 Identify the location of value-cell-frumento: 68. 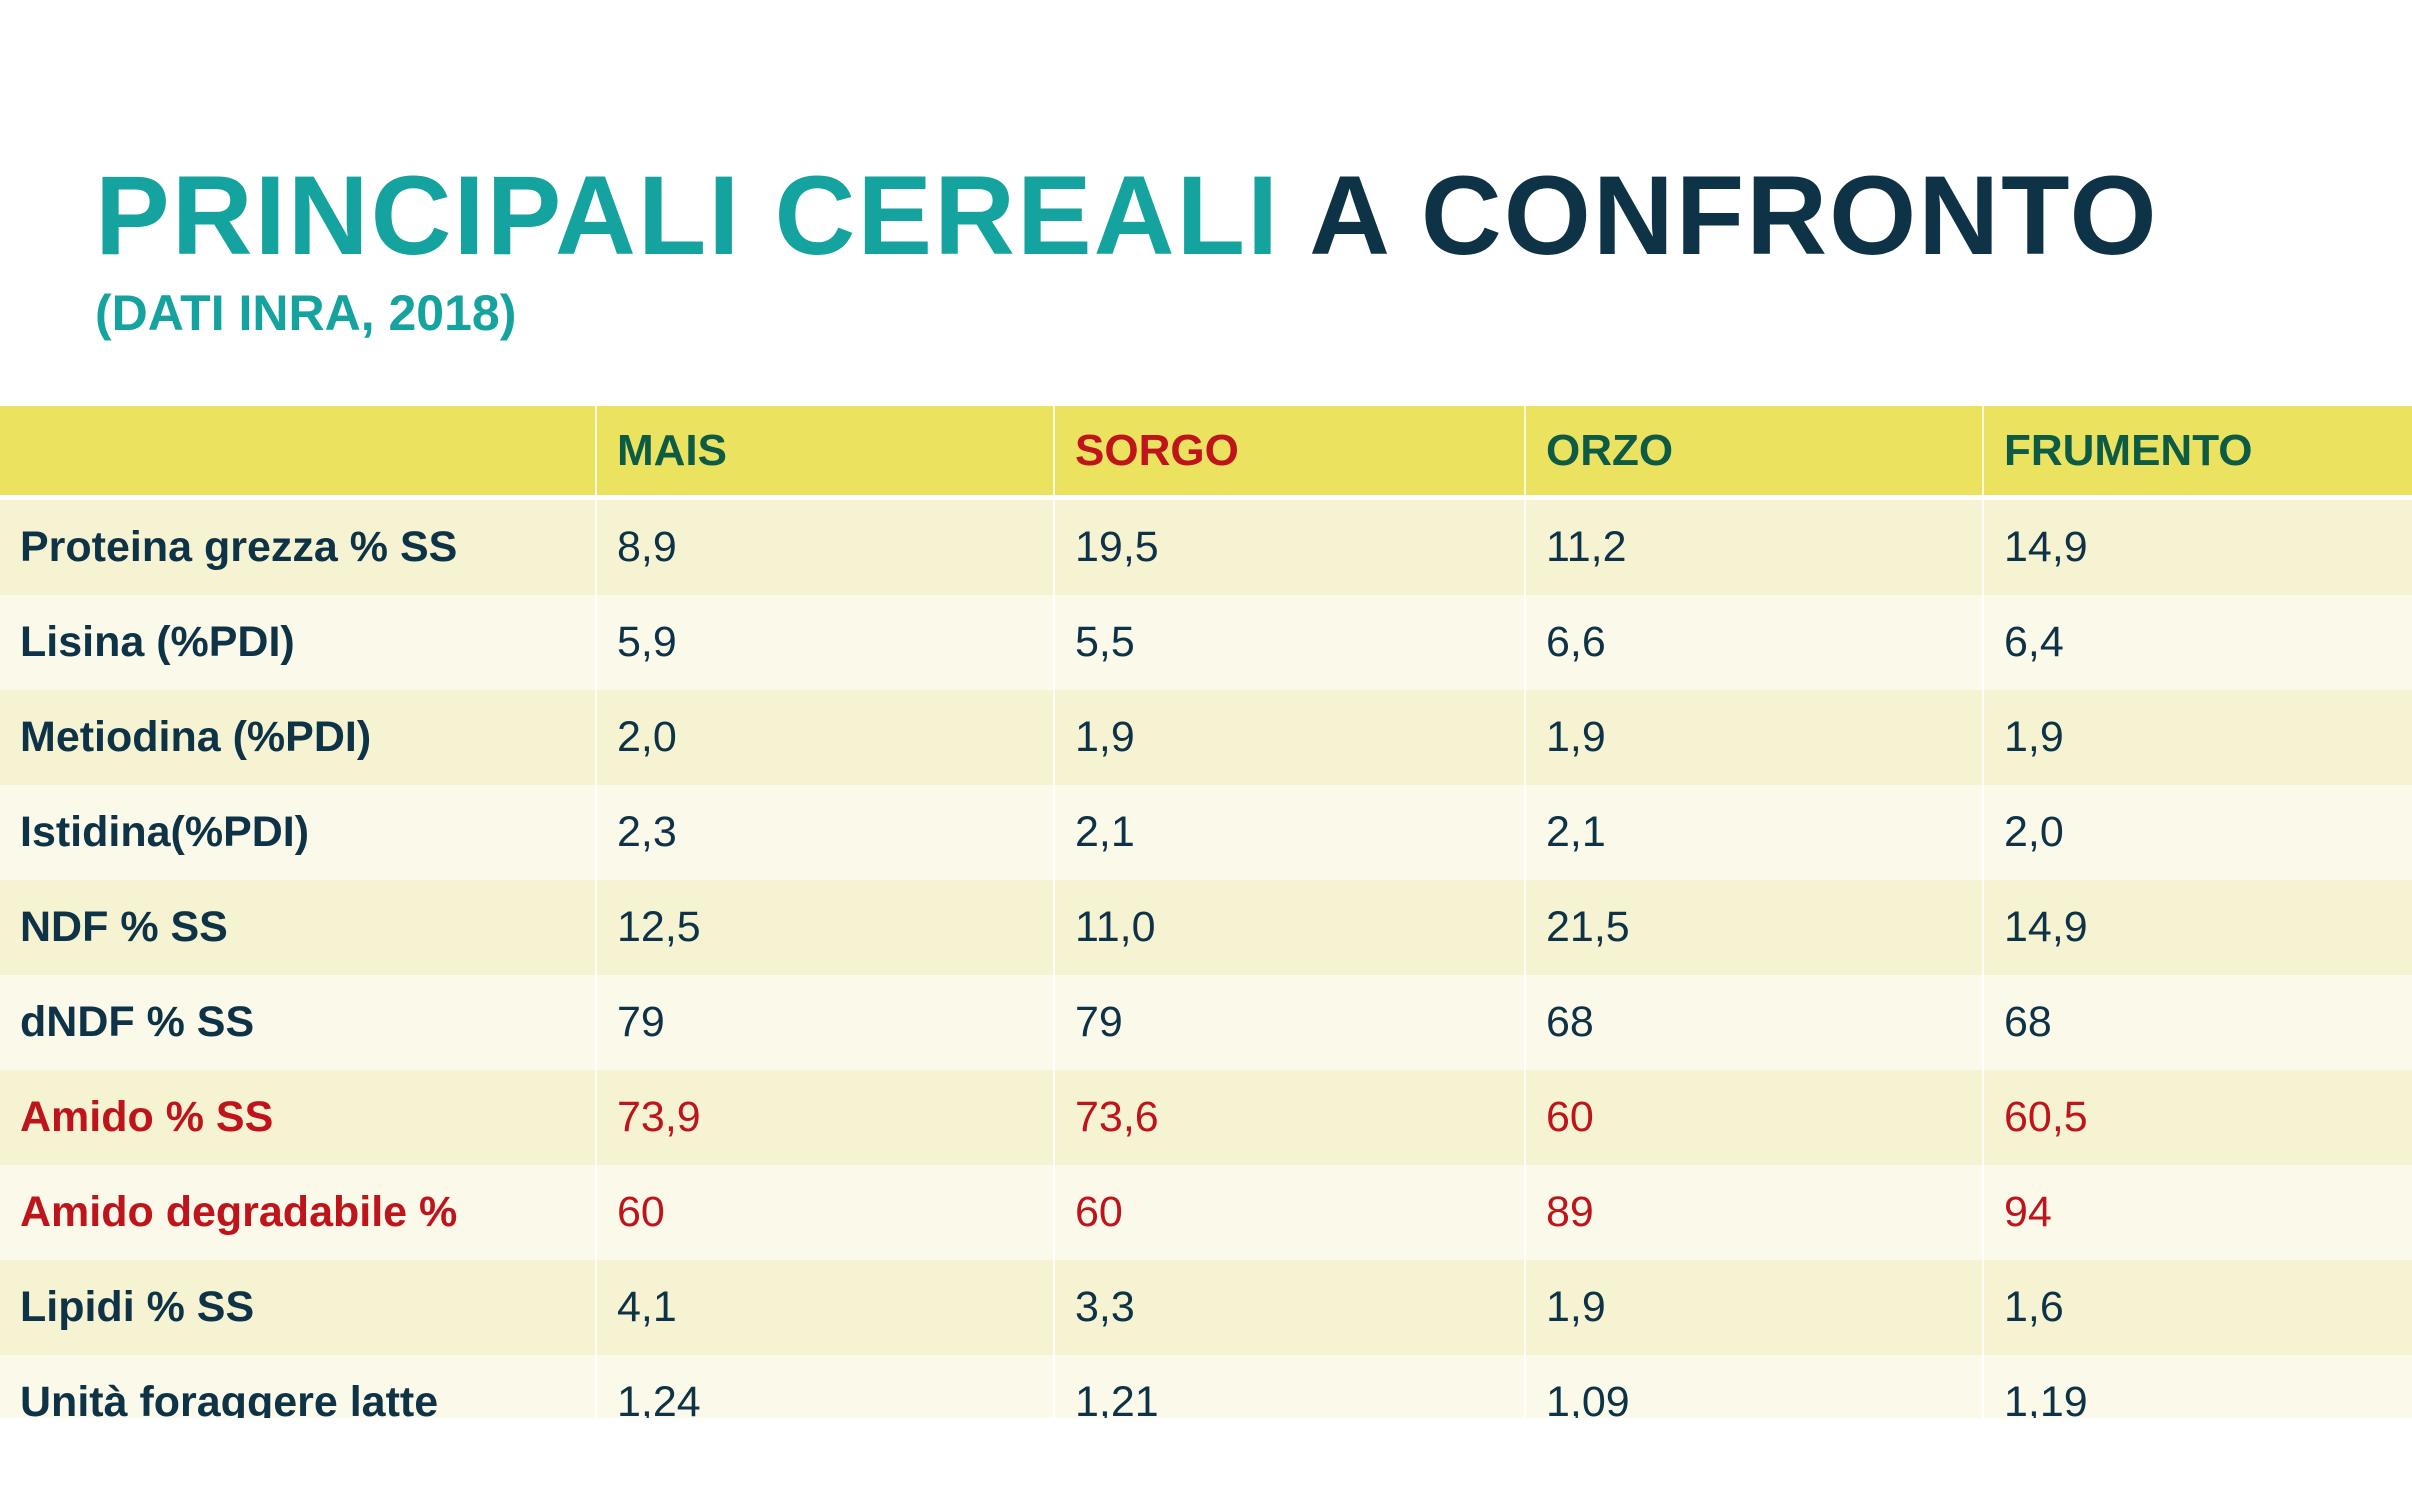
(2028, 1022).